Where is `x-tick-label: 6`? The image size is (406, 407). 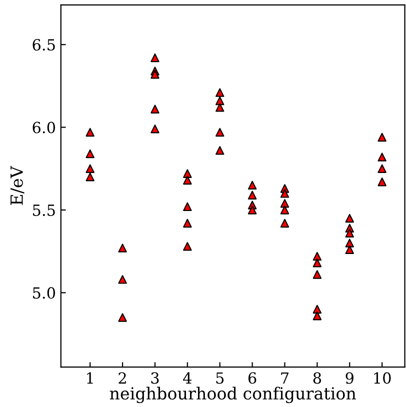
x-tick-label: 6 is located at coordinates (252, 378).